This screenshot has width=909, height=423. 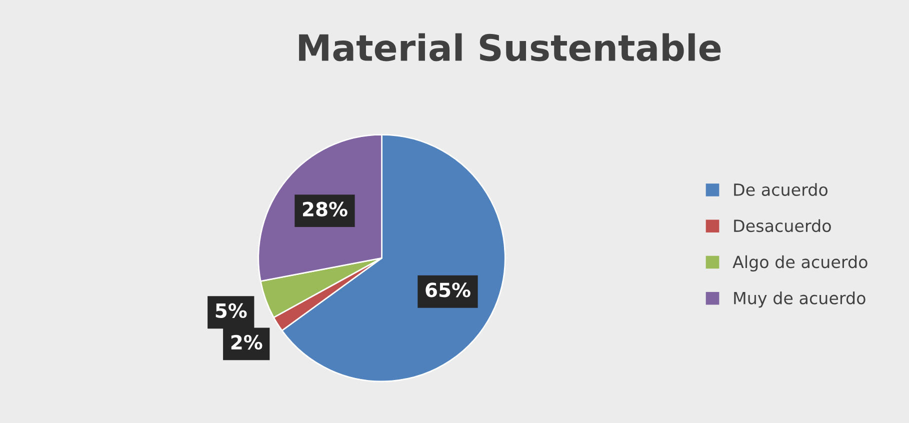 What do you see at coordinates (231, 310) in the screenshot?
I see `data-label: 5%` at bounding box center [231, 310].